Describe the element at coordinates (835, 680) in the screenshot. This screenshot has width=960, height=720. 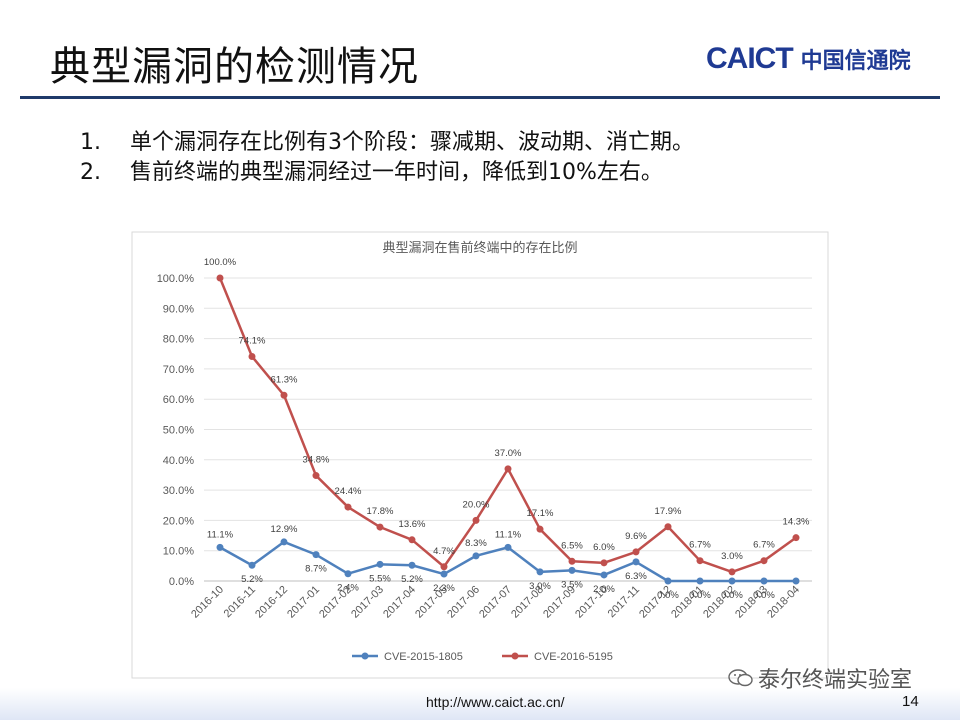
I see `watermark-text: 泰尔终端实验室` at that location.